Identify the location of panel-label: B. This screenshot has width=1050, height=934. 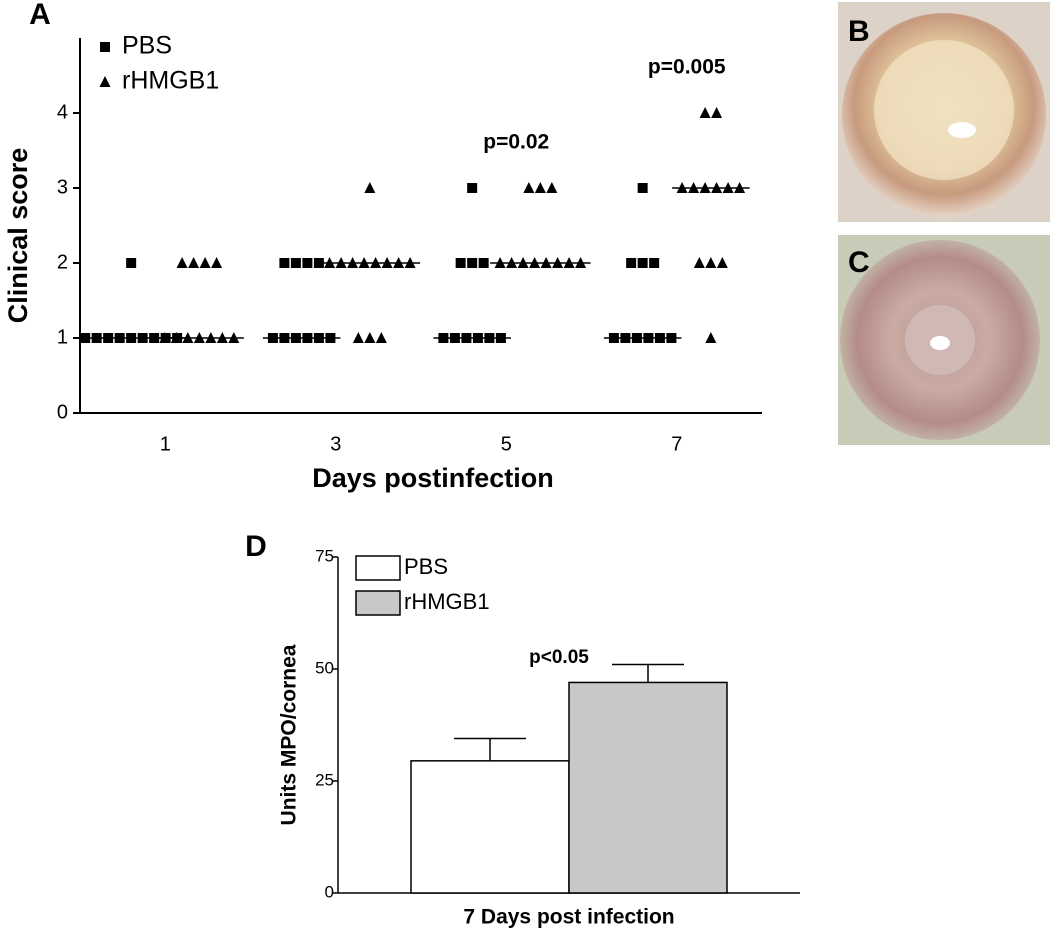
(859, 31).